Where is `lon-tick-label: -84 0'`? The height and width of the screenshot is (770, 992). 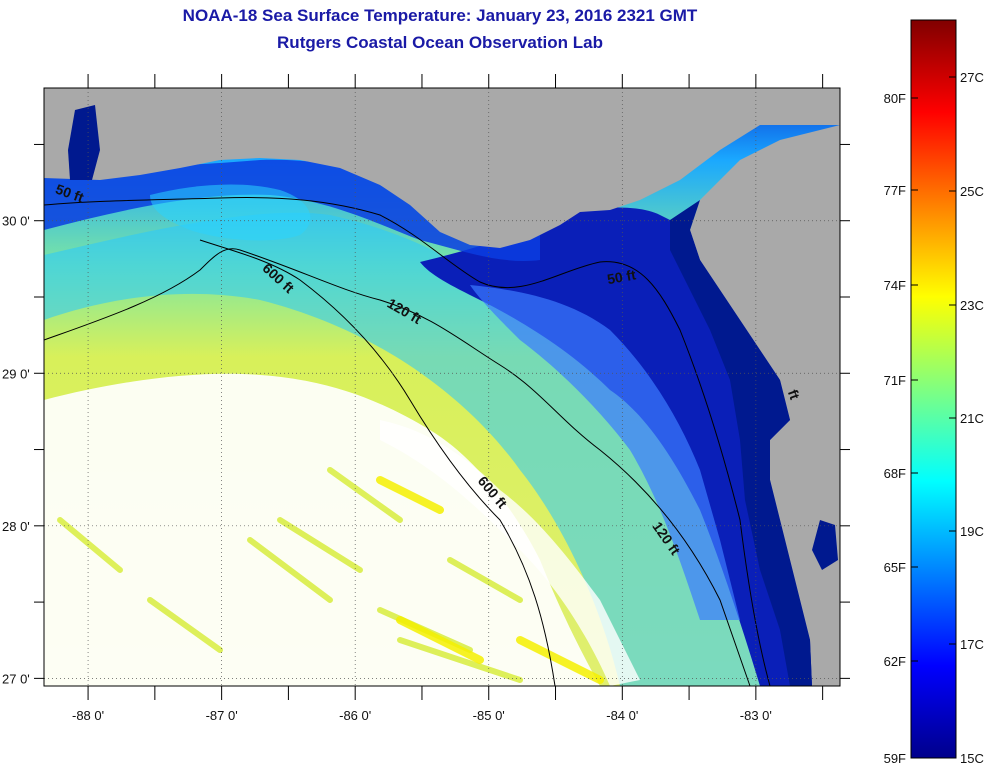
lon-tick-label: -84 0' is located at coordinates (622, 715).